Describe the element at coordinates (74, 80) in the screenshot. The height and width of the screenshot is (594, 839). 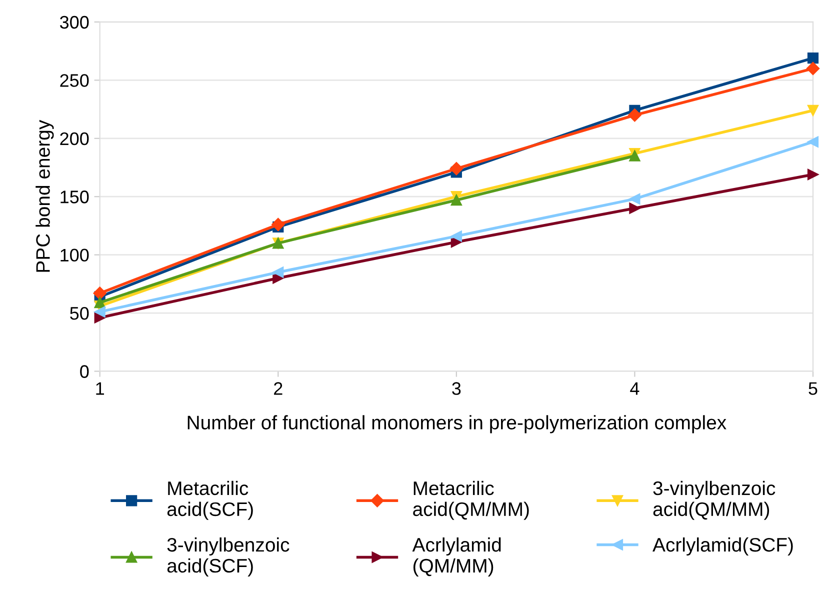
I see `y-tick-label: 250` at that location.